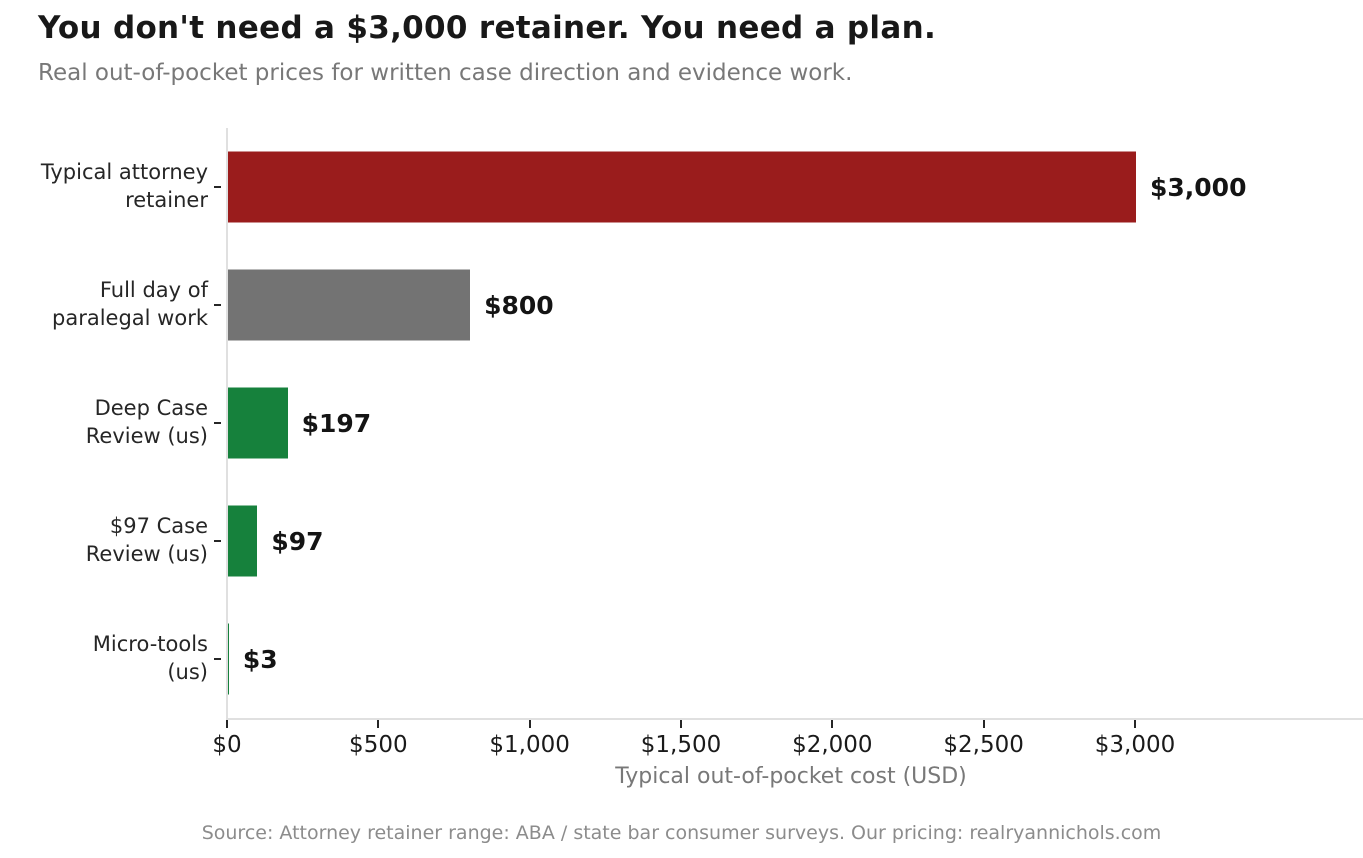 The width and height of the screenshot is (1363, 858). I want to click on x-axis: $0 $500 $1,000 $1,500 $2,000 $2,500 $3,000, so click(787, 743).